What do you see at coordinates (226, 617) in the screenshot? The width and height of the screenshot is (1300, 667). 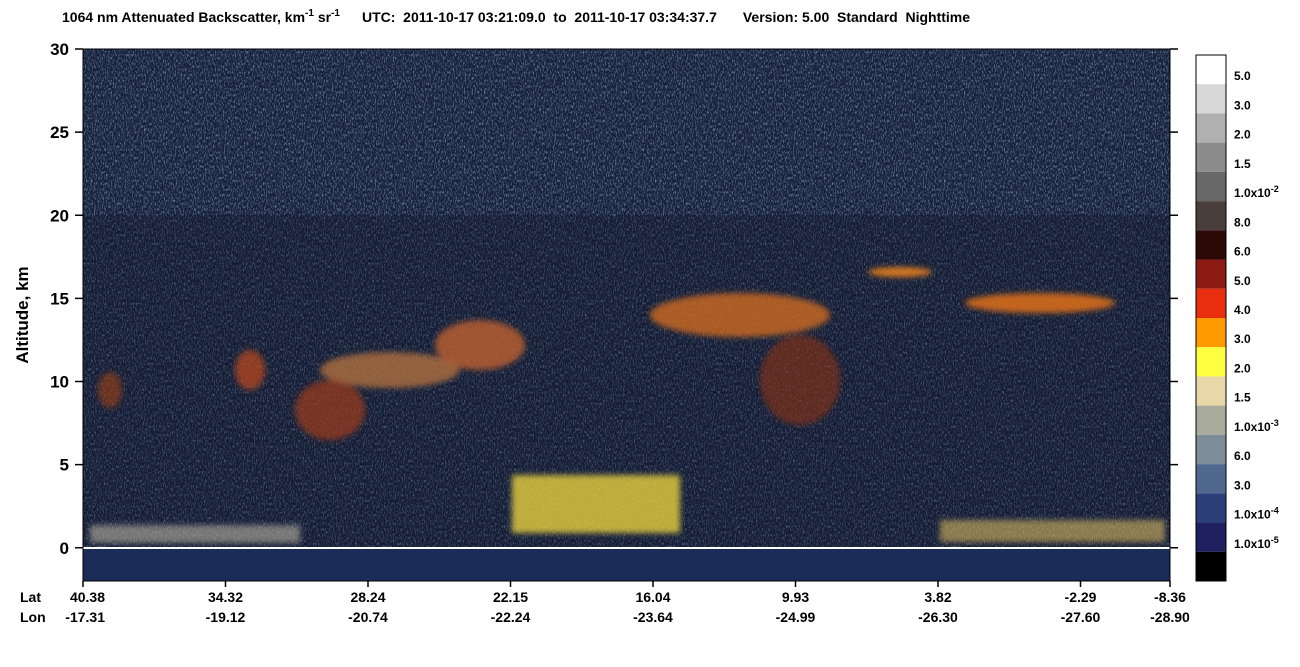 I see `lon-label: -19.12` at bounding box center [226, 617].